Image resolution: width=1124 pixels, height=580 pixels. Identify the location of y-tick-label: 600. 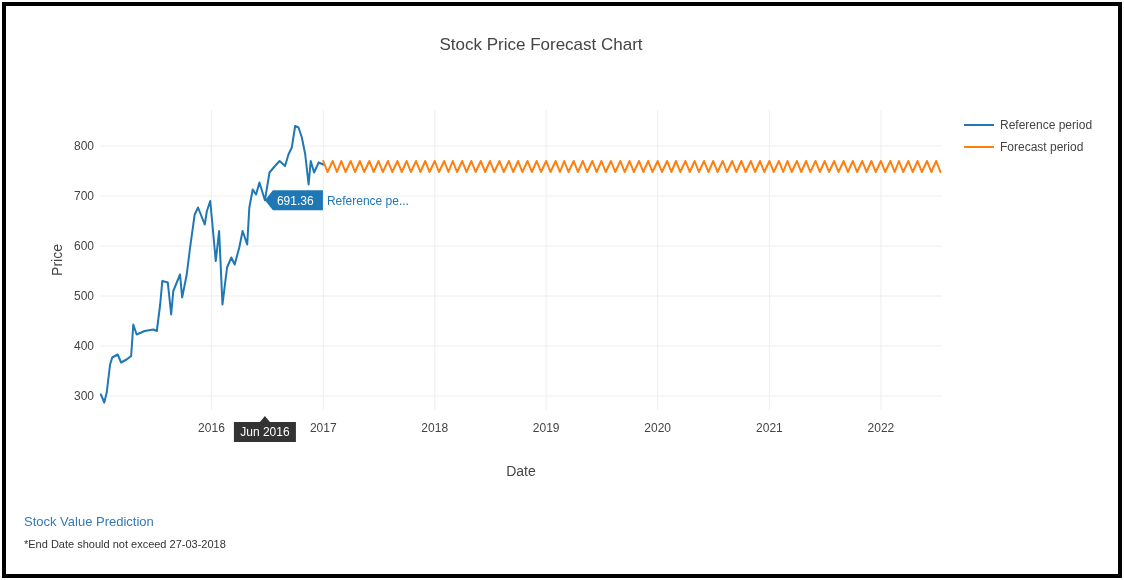
(84, 246).